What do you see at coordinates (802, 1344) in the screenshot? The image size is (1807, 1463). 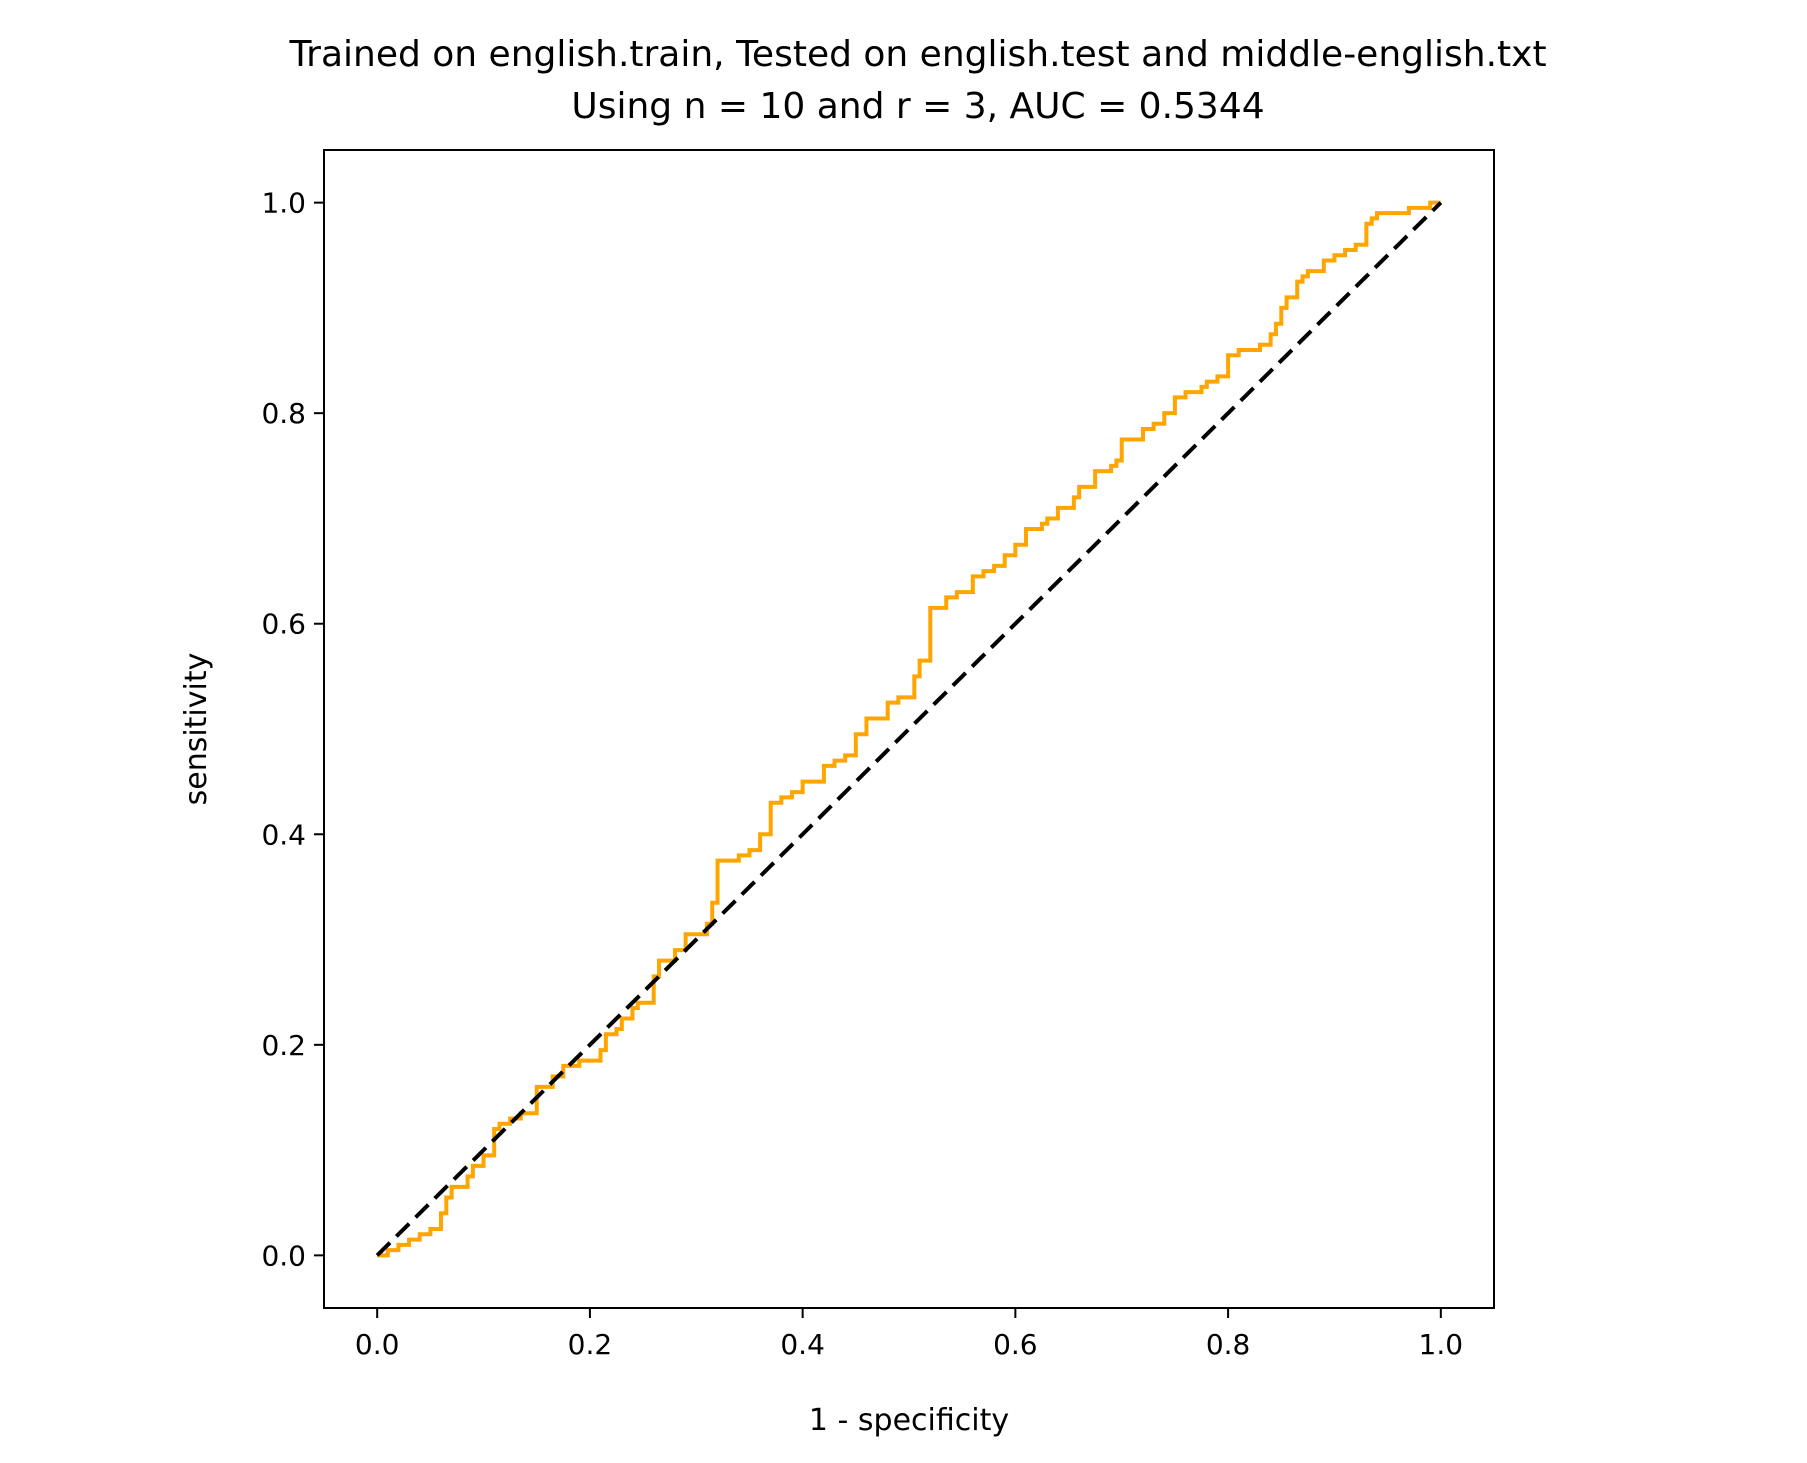 I see `x-tick-label: 0.4` at bounding box center [802, 1344].